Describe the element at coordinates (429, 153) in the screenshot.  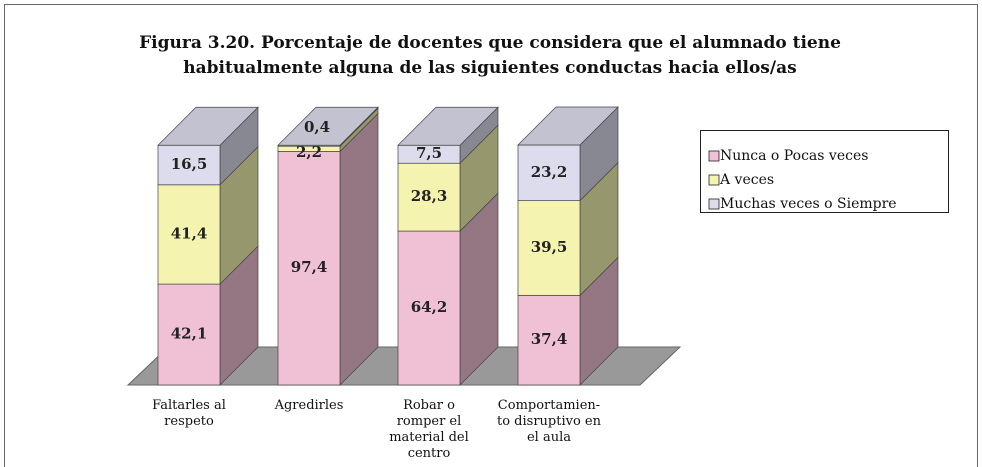
I see `value-label: 7,5` at that location.